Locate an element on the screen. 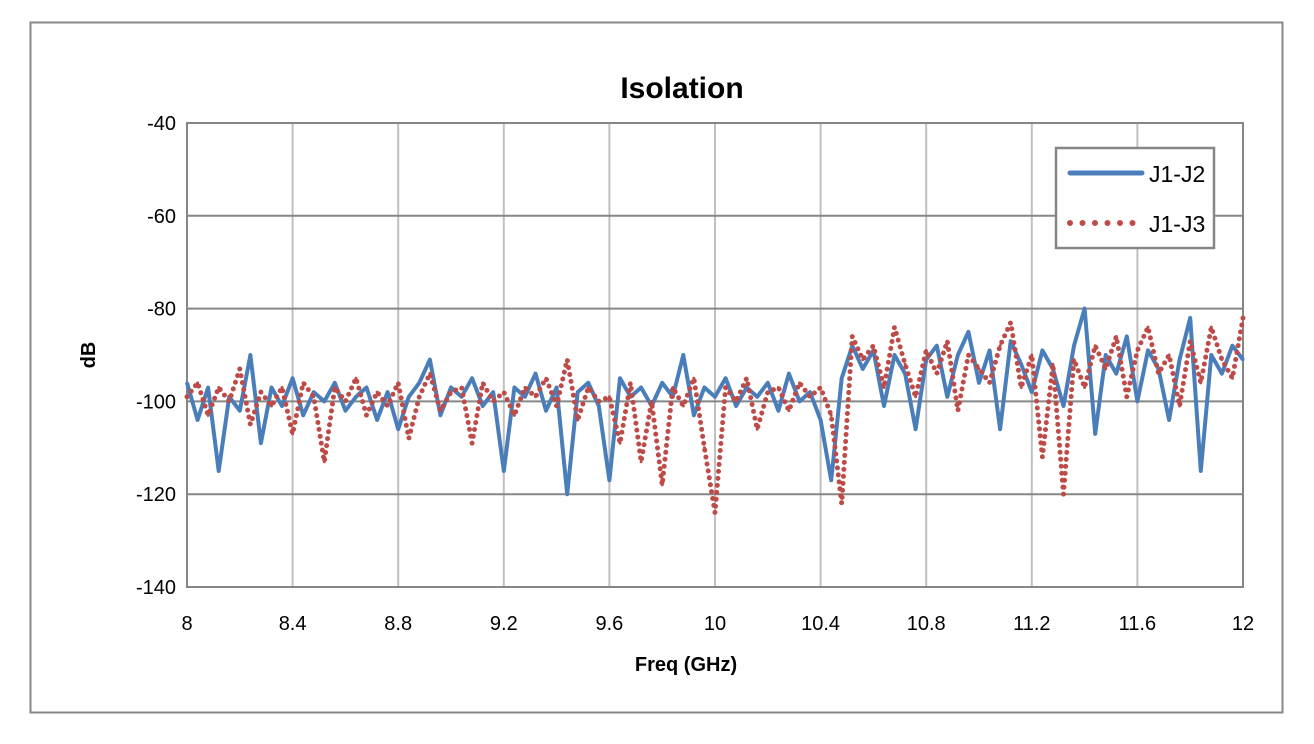  x-tick-label: 8 is located at coordinates (186, 624).